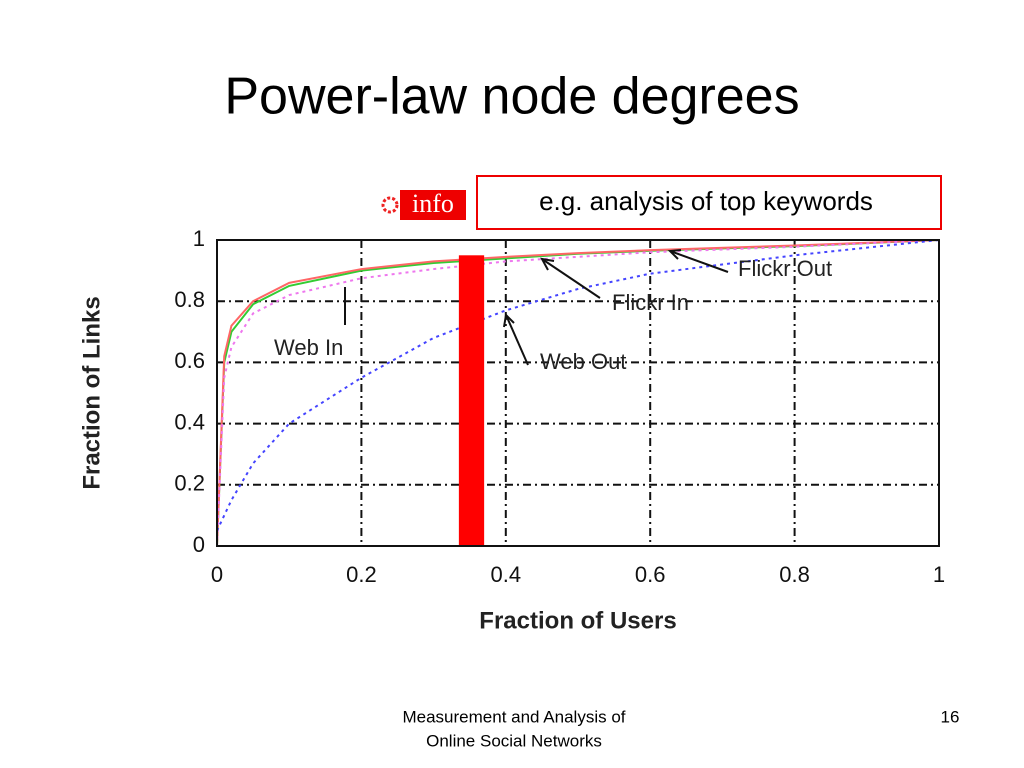  Describe the element at coordinates (199, 544) in the screenshot. I see `y-tick-label: 0` at that location.